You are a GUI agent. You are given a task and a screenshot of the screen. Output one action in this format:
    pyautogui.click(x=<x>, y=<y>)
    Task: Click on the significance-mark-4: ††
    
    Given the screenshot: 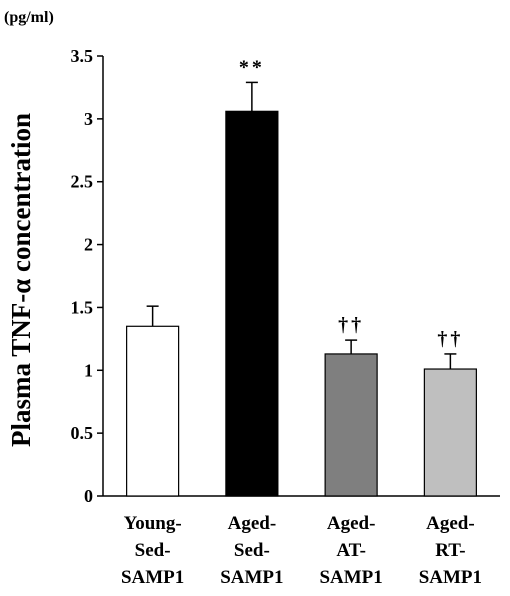 What is the action you would take?
    pyautogui.click(x=450, y=339)
    